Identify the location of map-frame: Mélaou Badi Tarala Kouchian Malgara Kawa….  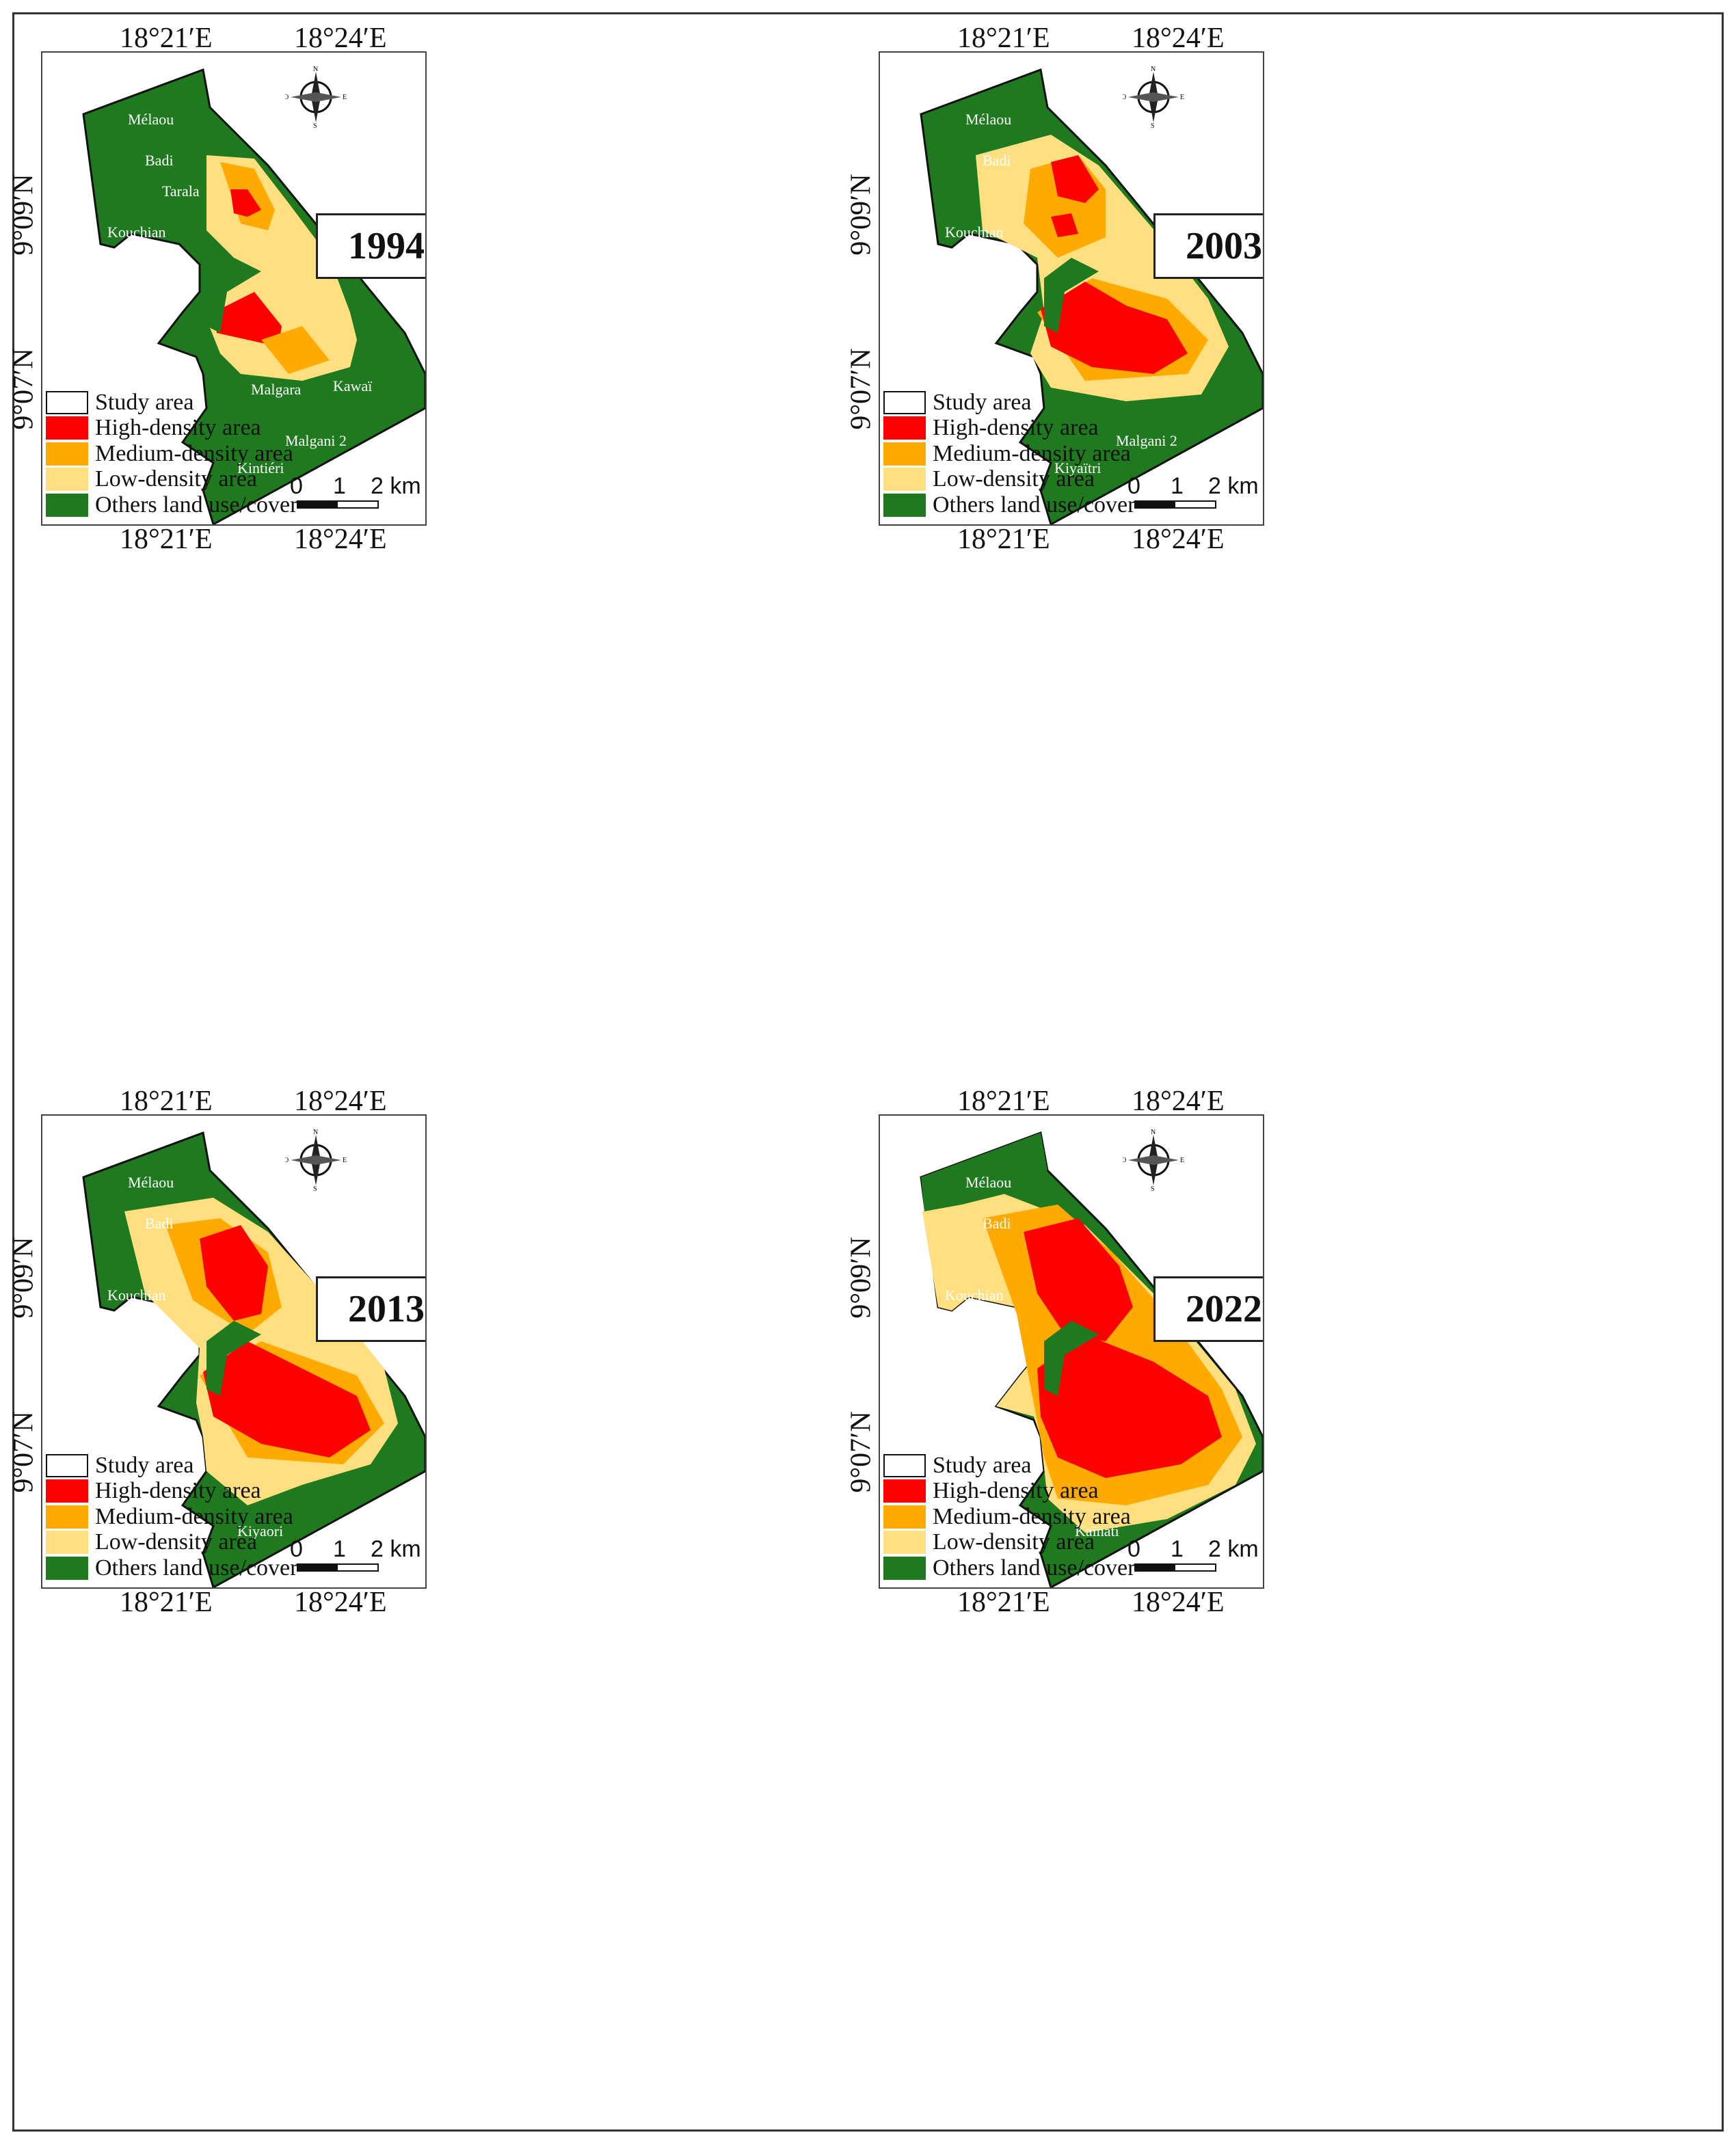
(234, 288).